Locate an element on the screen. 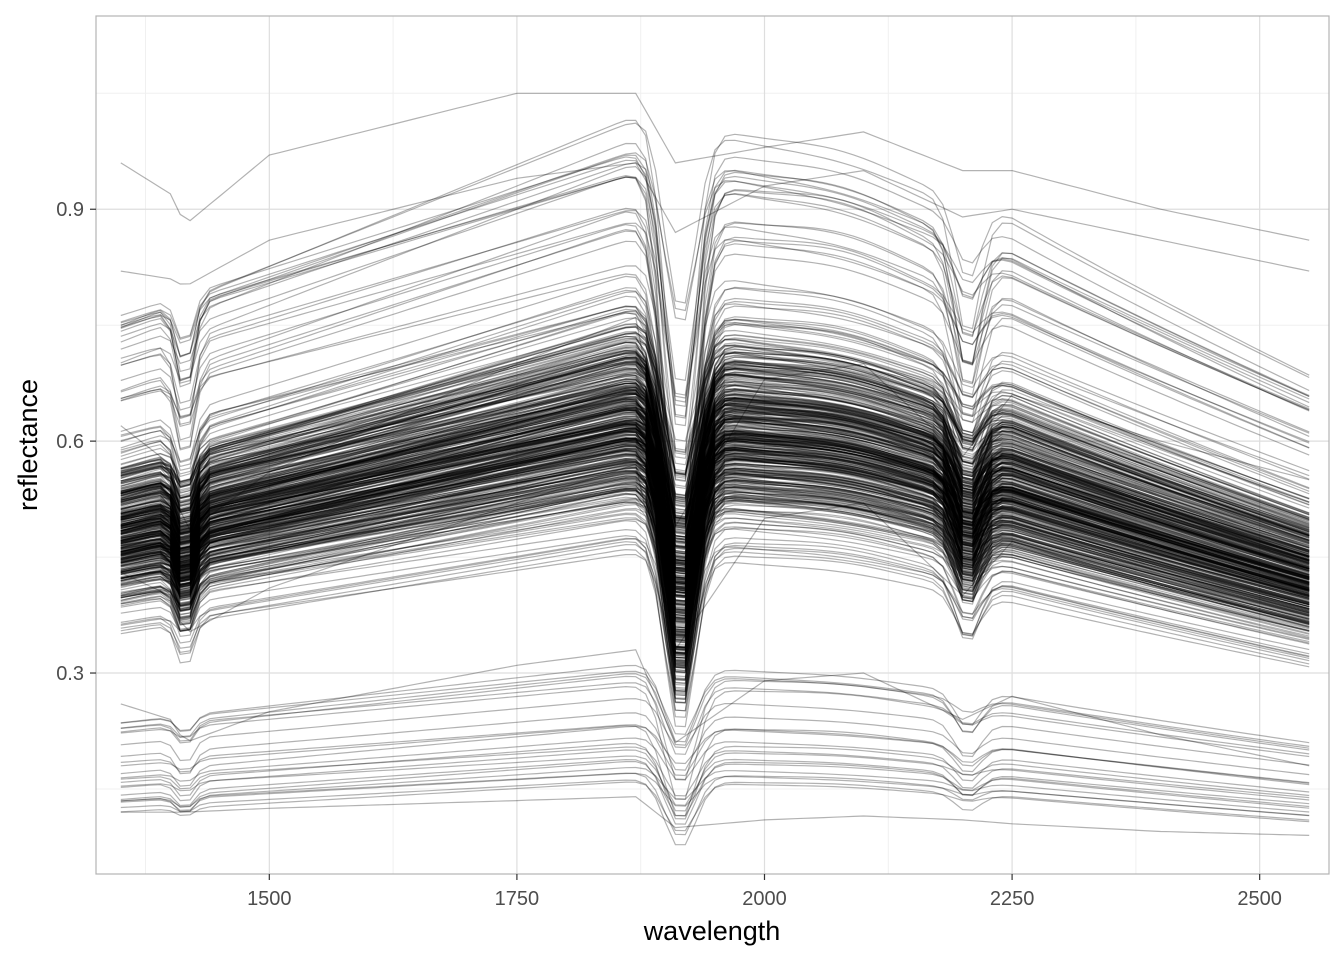 This screenshot has height=960, width=1344. x-tick-label: 1500 is located at coordinates (269, 899).